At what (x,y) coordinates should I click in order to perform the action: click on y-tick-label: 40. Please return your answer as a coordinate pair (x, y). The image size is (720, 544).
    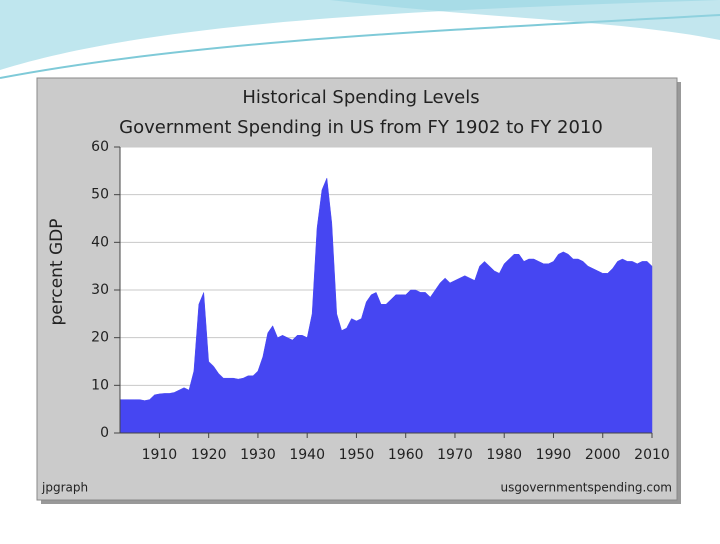
    Looking at the image, I should click on (100, 242).